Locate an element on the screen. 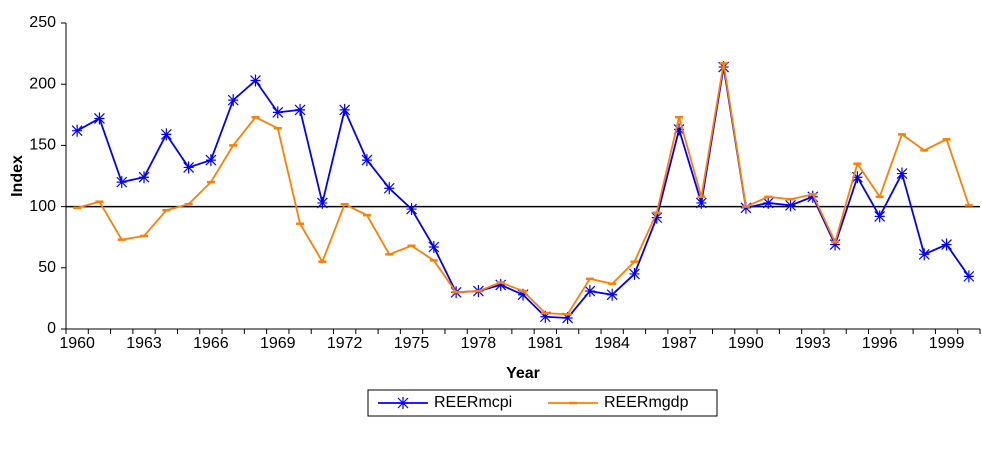 The image size is (982, 454). x-tick-label: 1981 is located at coordinates (545, 343).